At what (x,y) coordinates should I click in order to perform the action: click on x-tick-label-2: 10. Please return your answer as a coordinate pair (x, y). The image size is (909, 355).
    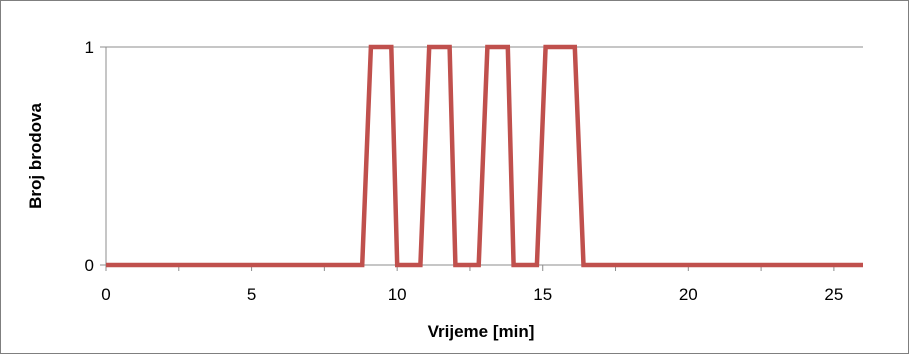
    Looking at the image, I should click on (397, 294).